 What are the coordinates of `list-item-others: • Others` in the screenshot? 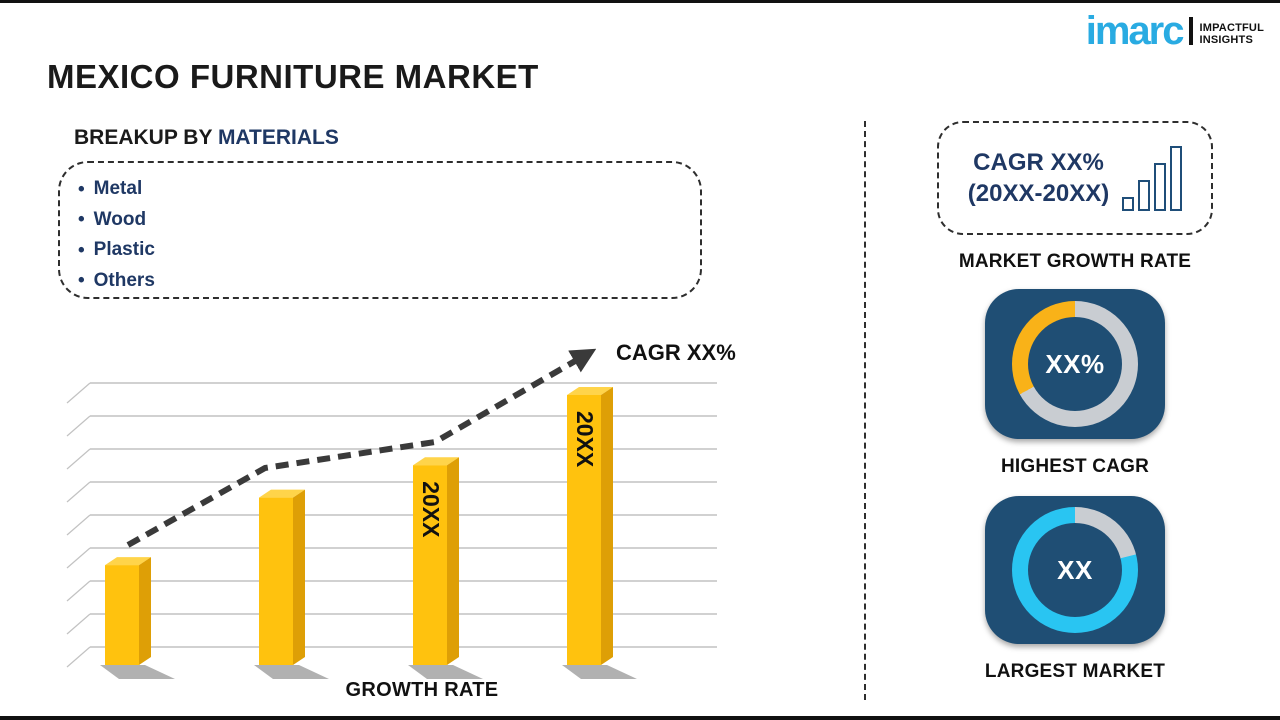 It's located at (389, 281).